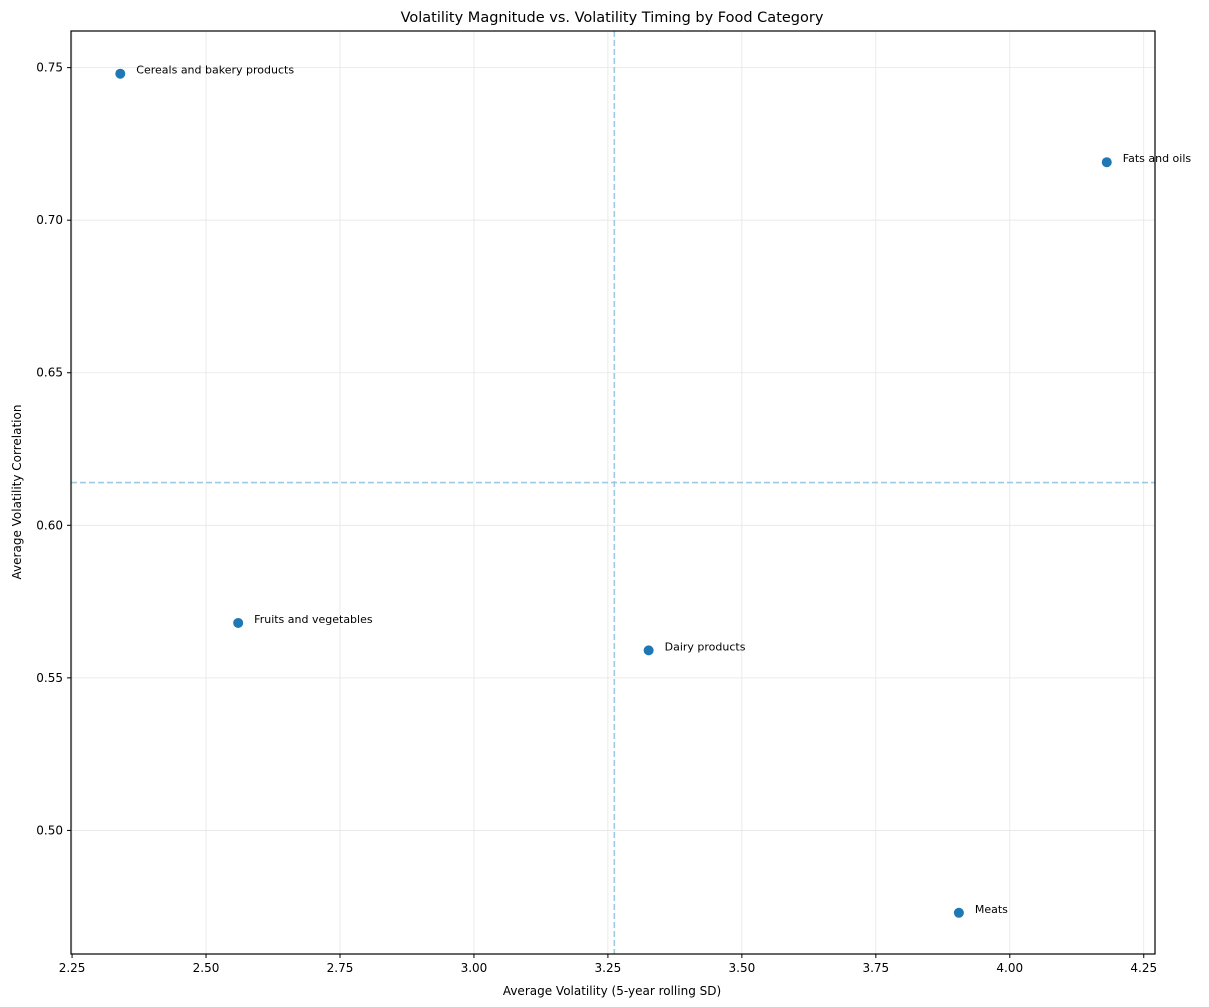 The width and height of the screenshot is (1209, 1007). What do you see at coordinates (608, 968) in the screenshot?
I see `x-tick-label: 3.25` at bounding box center [608, 968].